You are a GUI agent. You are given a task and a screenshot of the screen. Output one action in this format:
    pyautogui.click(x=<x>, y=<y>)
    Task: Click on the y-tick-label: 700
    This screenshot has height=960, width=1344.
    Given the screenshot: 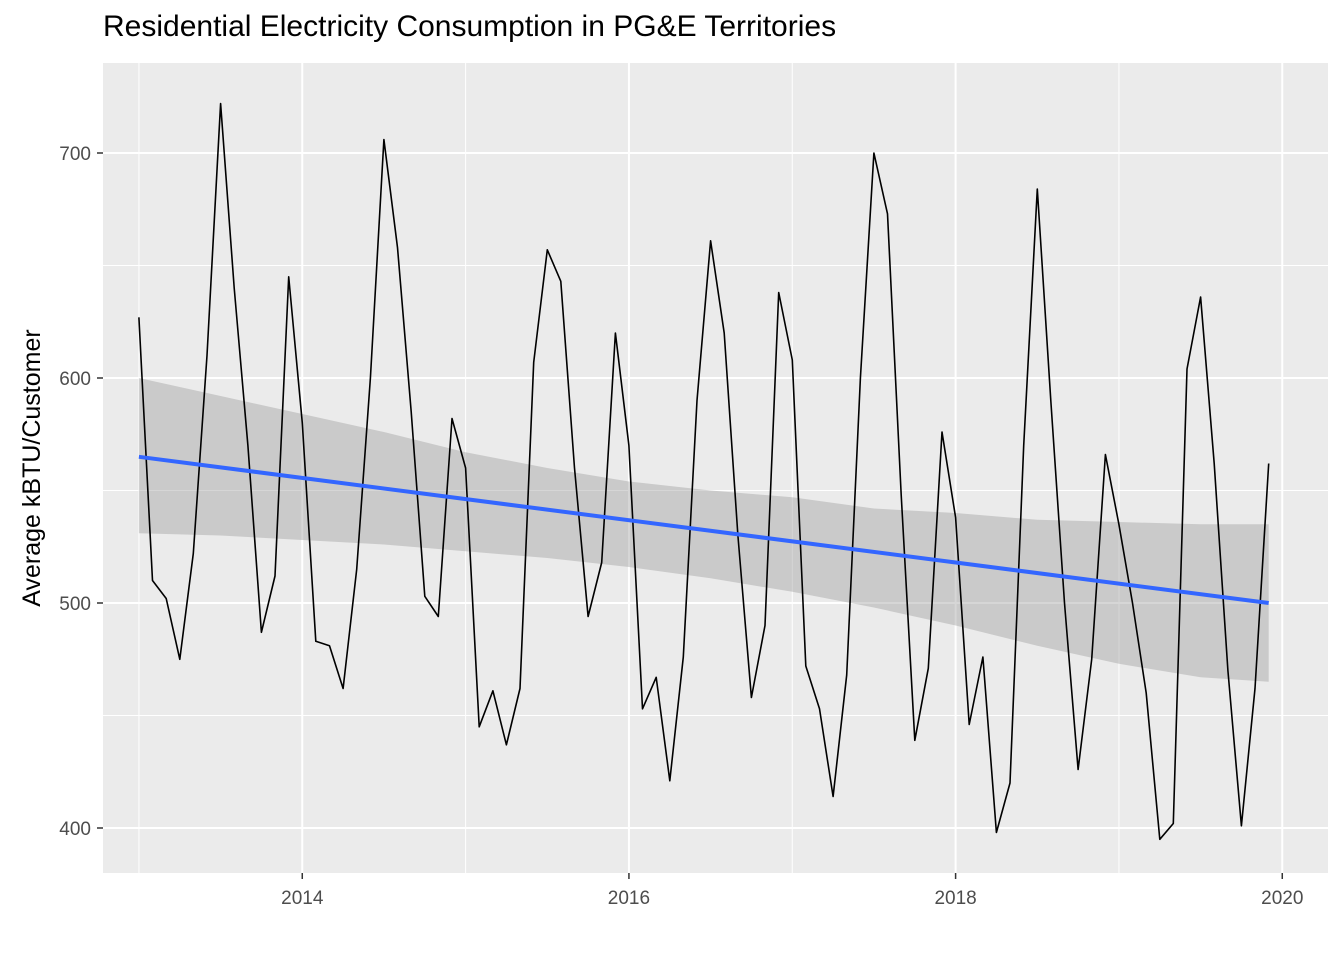 What is the action you would take?
    pyautogui.click(x=75, y=154)
    